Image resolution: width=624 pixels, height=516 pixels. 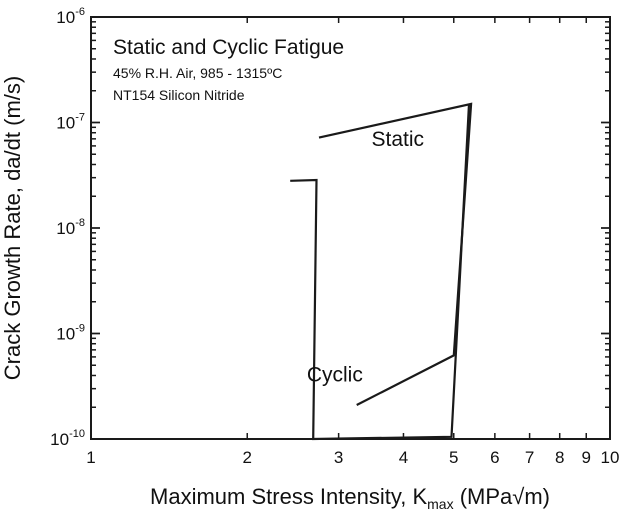 I want to click on y-tick-label: 10⁻⁷, so click(x=70, y=122).